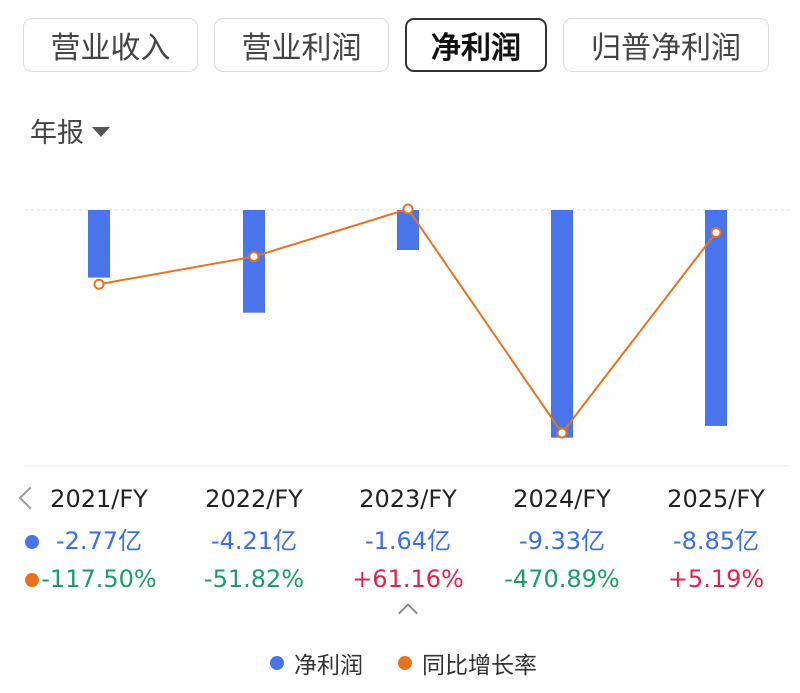 The height and width of the screenshot is (693, 800). What do you see at coordinates (99, 579) in the screenshot?
I see `growth-value: -117.50%` at bounding box center [99, 579].